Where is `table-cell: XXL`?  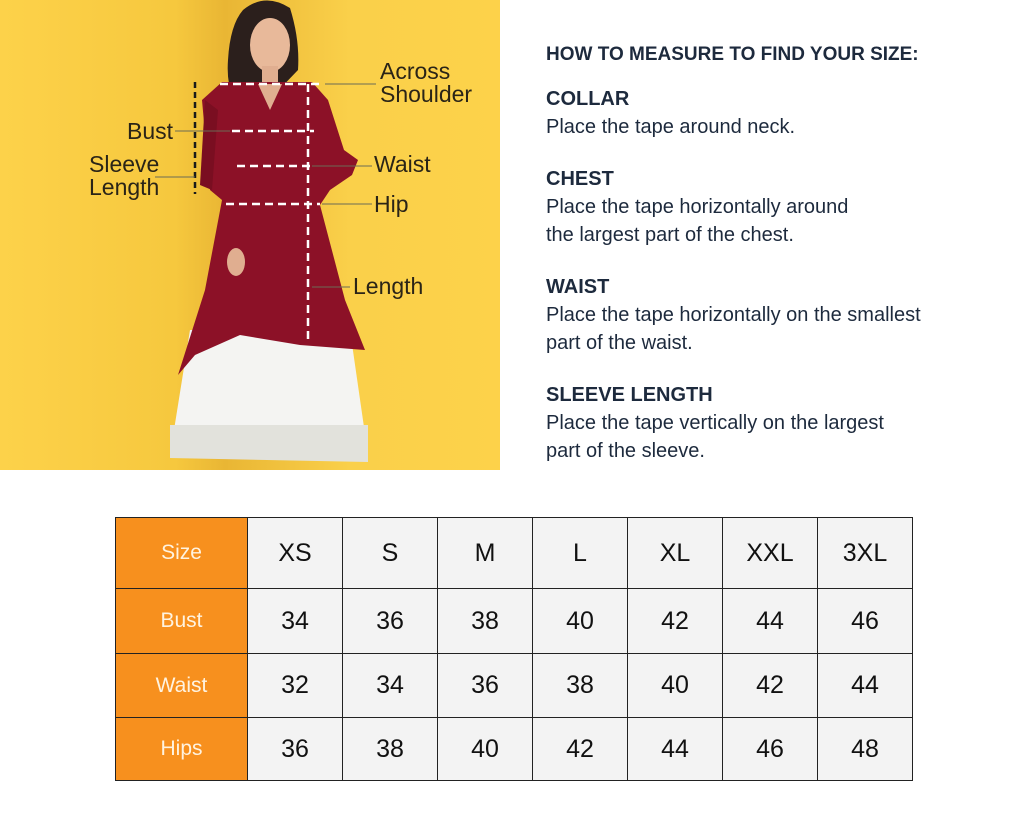
table-cell: XXL is located at coordinates (770, 553).